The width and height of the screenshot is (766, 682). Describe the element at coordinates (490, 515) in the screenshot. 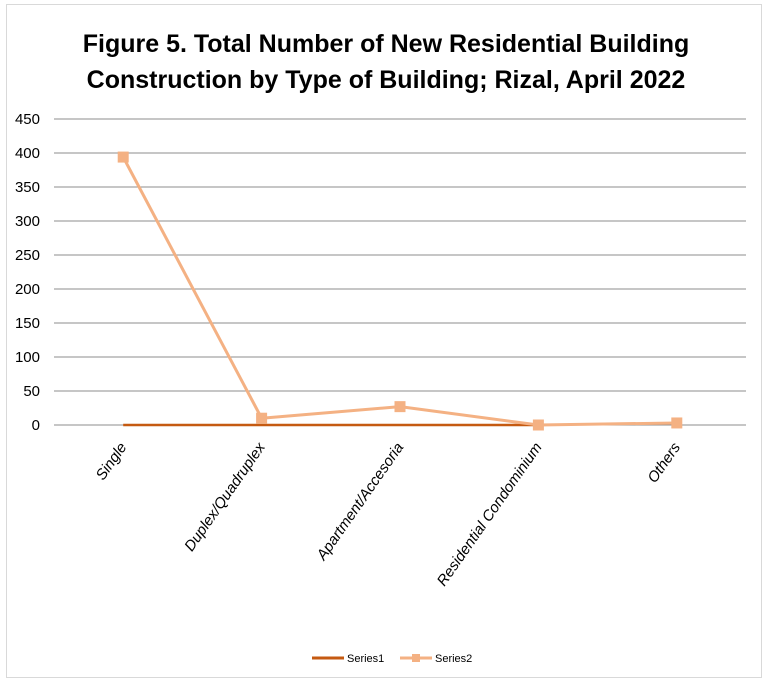

I see `x-tick-label-4: Residential Condominium` at that location.